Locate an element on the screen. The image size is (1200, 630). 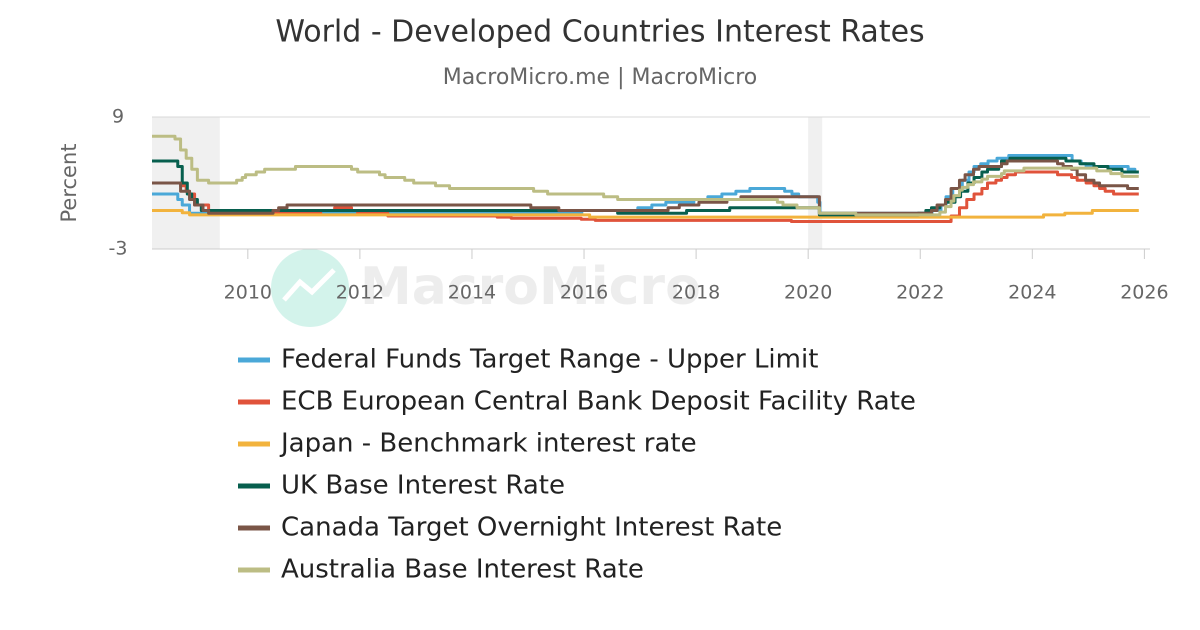
legend-label: UK Base Interest Rate is located at coordinates (423, 486).